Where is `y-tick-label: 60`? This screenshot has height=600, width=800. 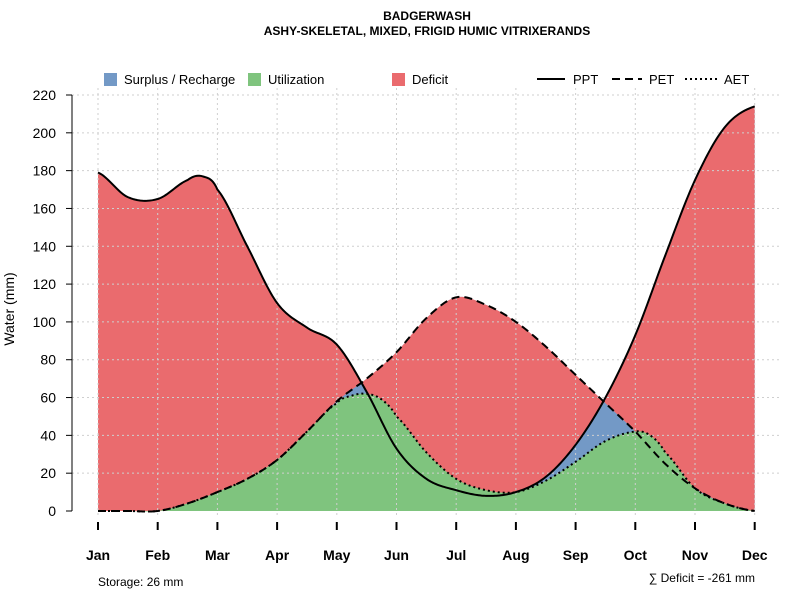 y-tick-label: 60 is located at coordinates (48, 398).